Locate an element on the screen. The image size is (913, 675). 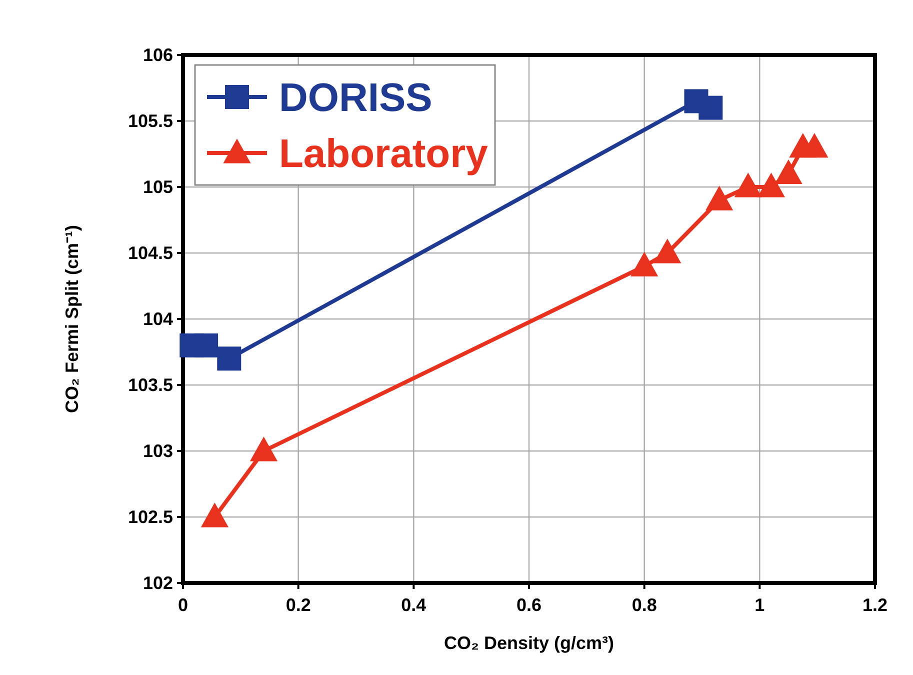
x-tick-label: 1.2 is located at coordinates (875, 605).